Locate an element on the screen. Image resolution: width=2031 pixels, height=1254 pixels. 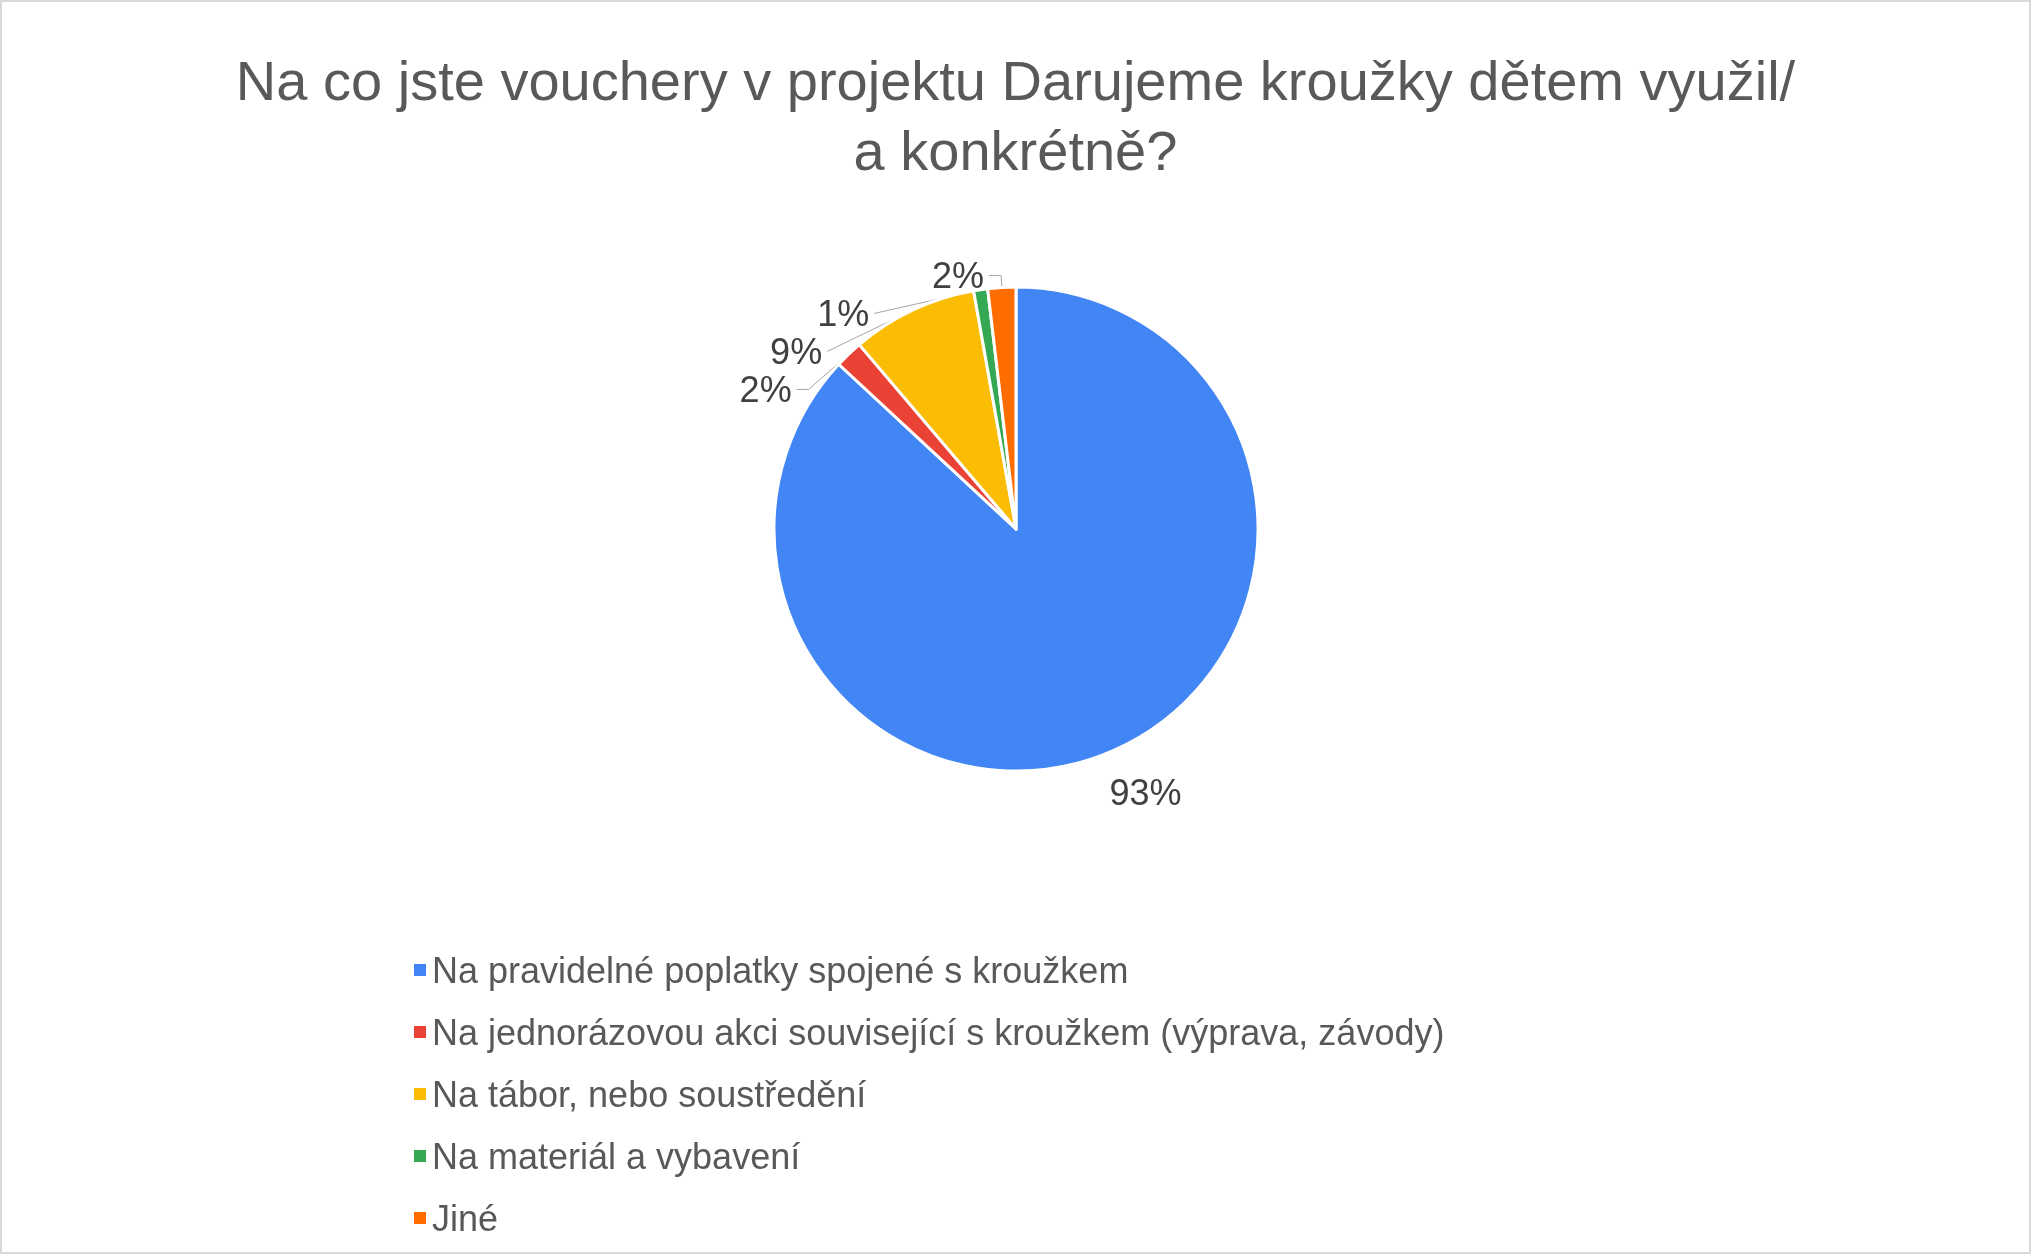
legend-label: Na pravidelné poplatky spojené s kroužkem is located at coordinates (780, 970).